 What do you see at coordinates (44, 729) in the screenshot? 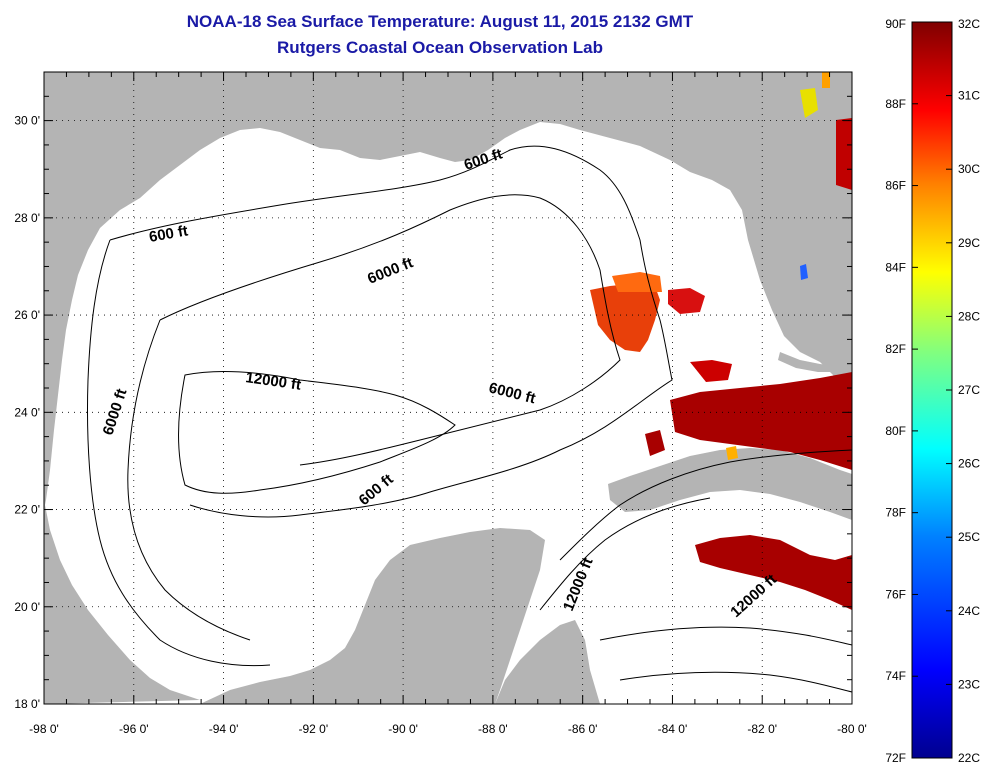
I see `lon-tick-label: -98 0'` at bounding box center [44, 729].